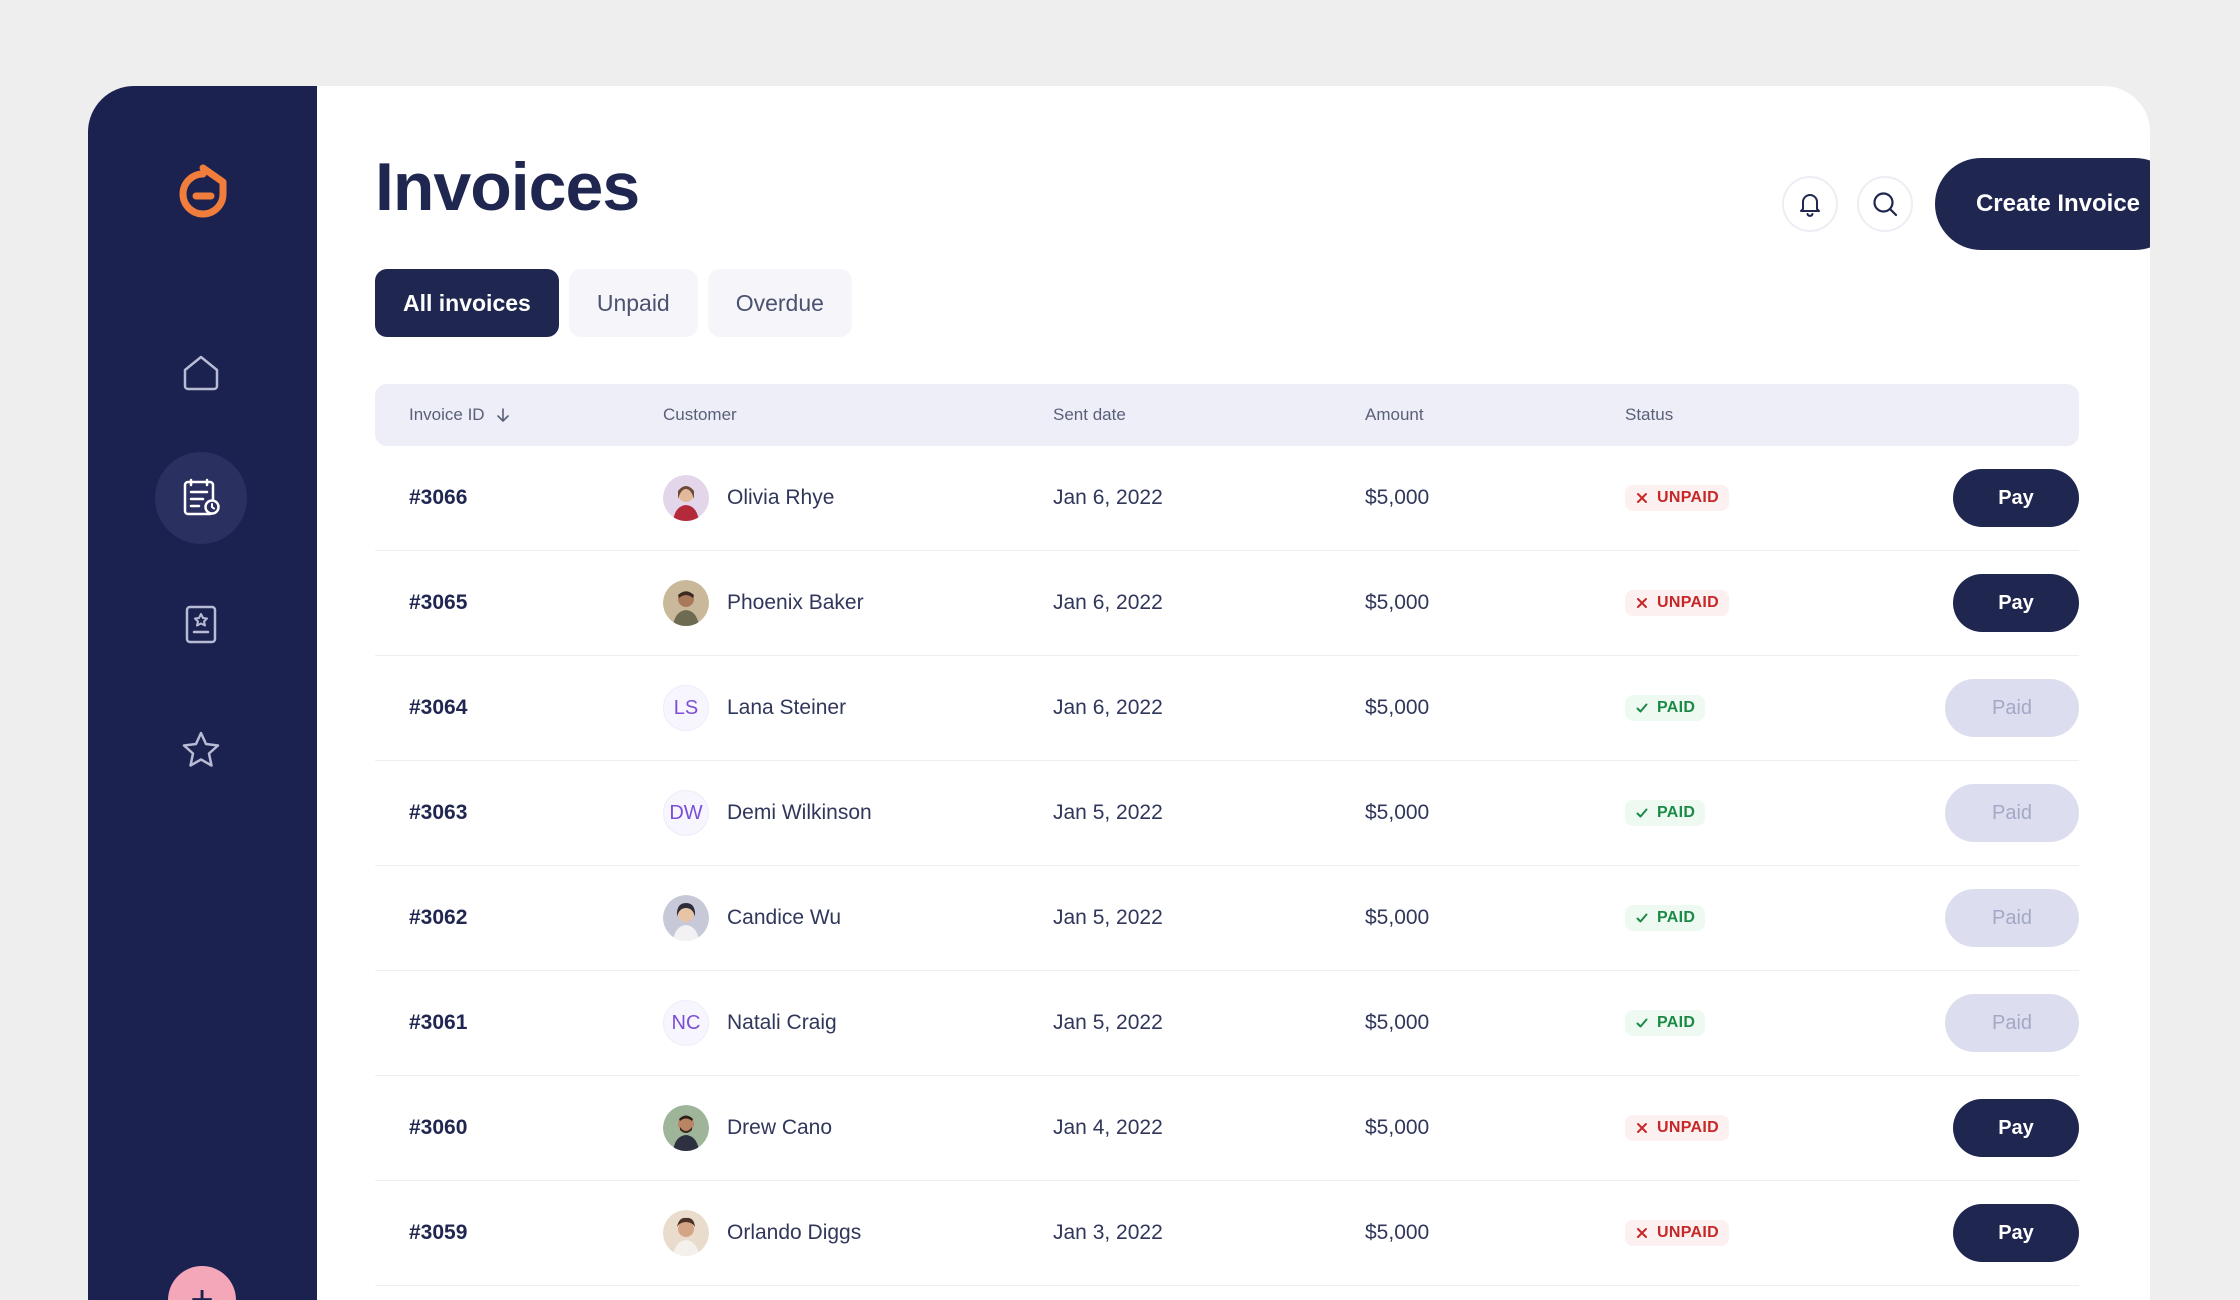 The width and height of the screenshot is (2240, 1300). I want to click on tab-all-invoices: All invoices, so click(467, 303).